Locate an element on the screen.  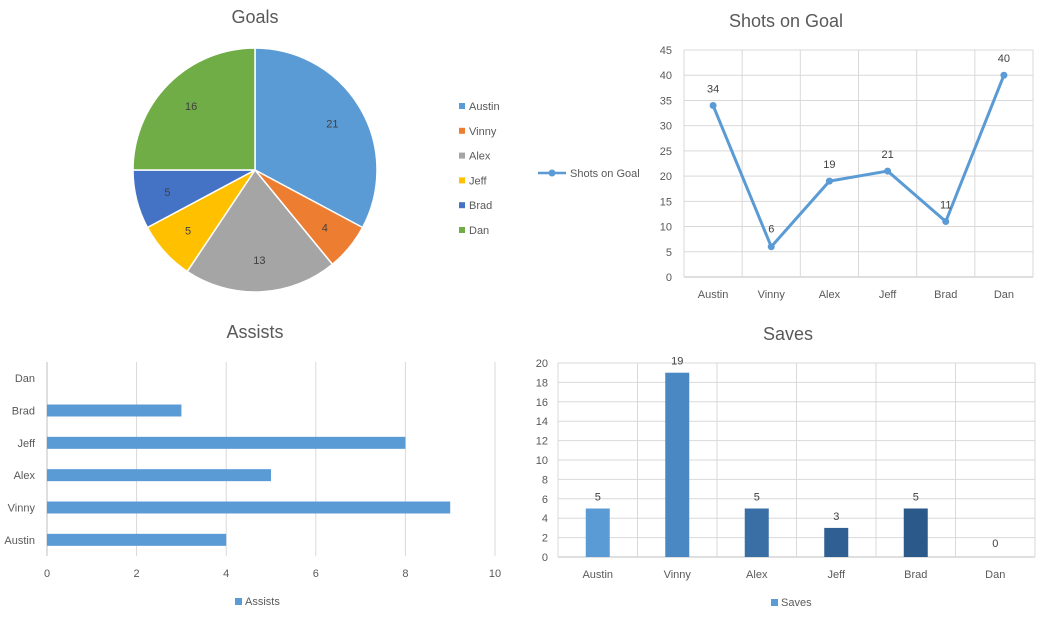
saves-bars is located at coordinates (756, 464).